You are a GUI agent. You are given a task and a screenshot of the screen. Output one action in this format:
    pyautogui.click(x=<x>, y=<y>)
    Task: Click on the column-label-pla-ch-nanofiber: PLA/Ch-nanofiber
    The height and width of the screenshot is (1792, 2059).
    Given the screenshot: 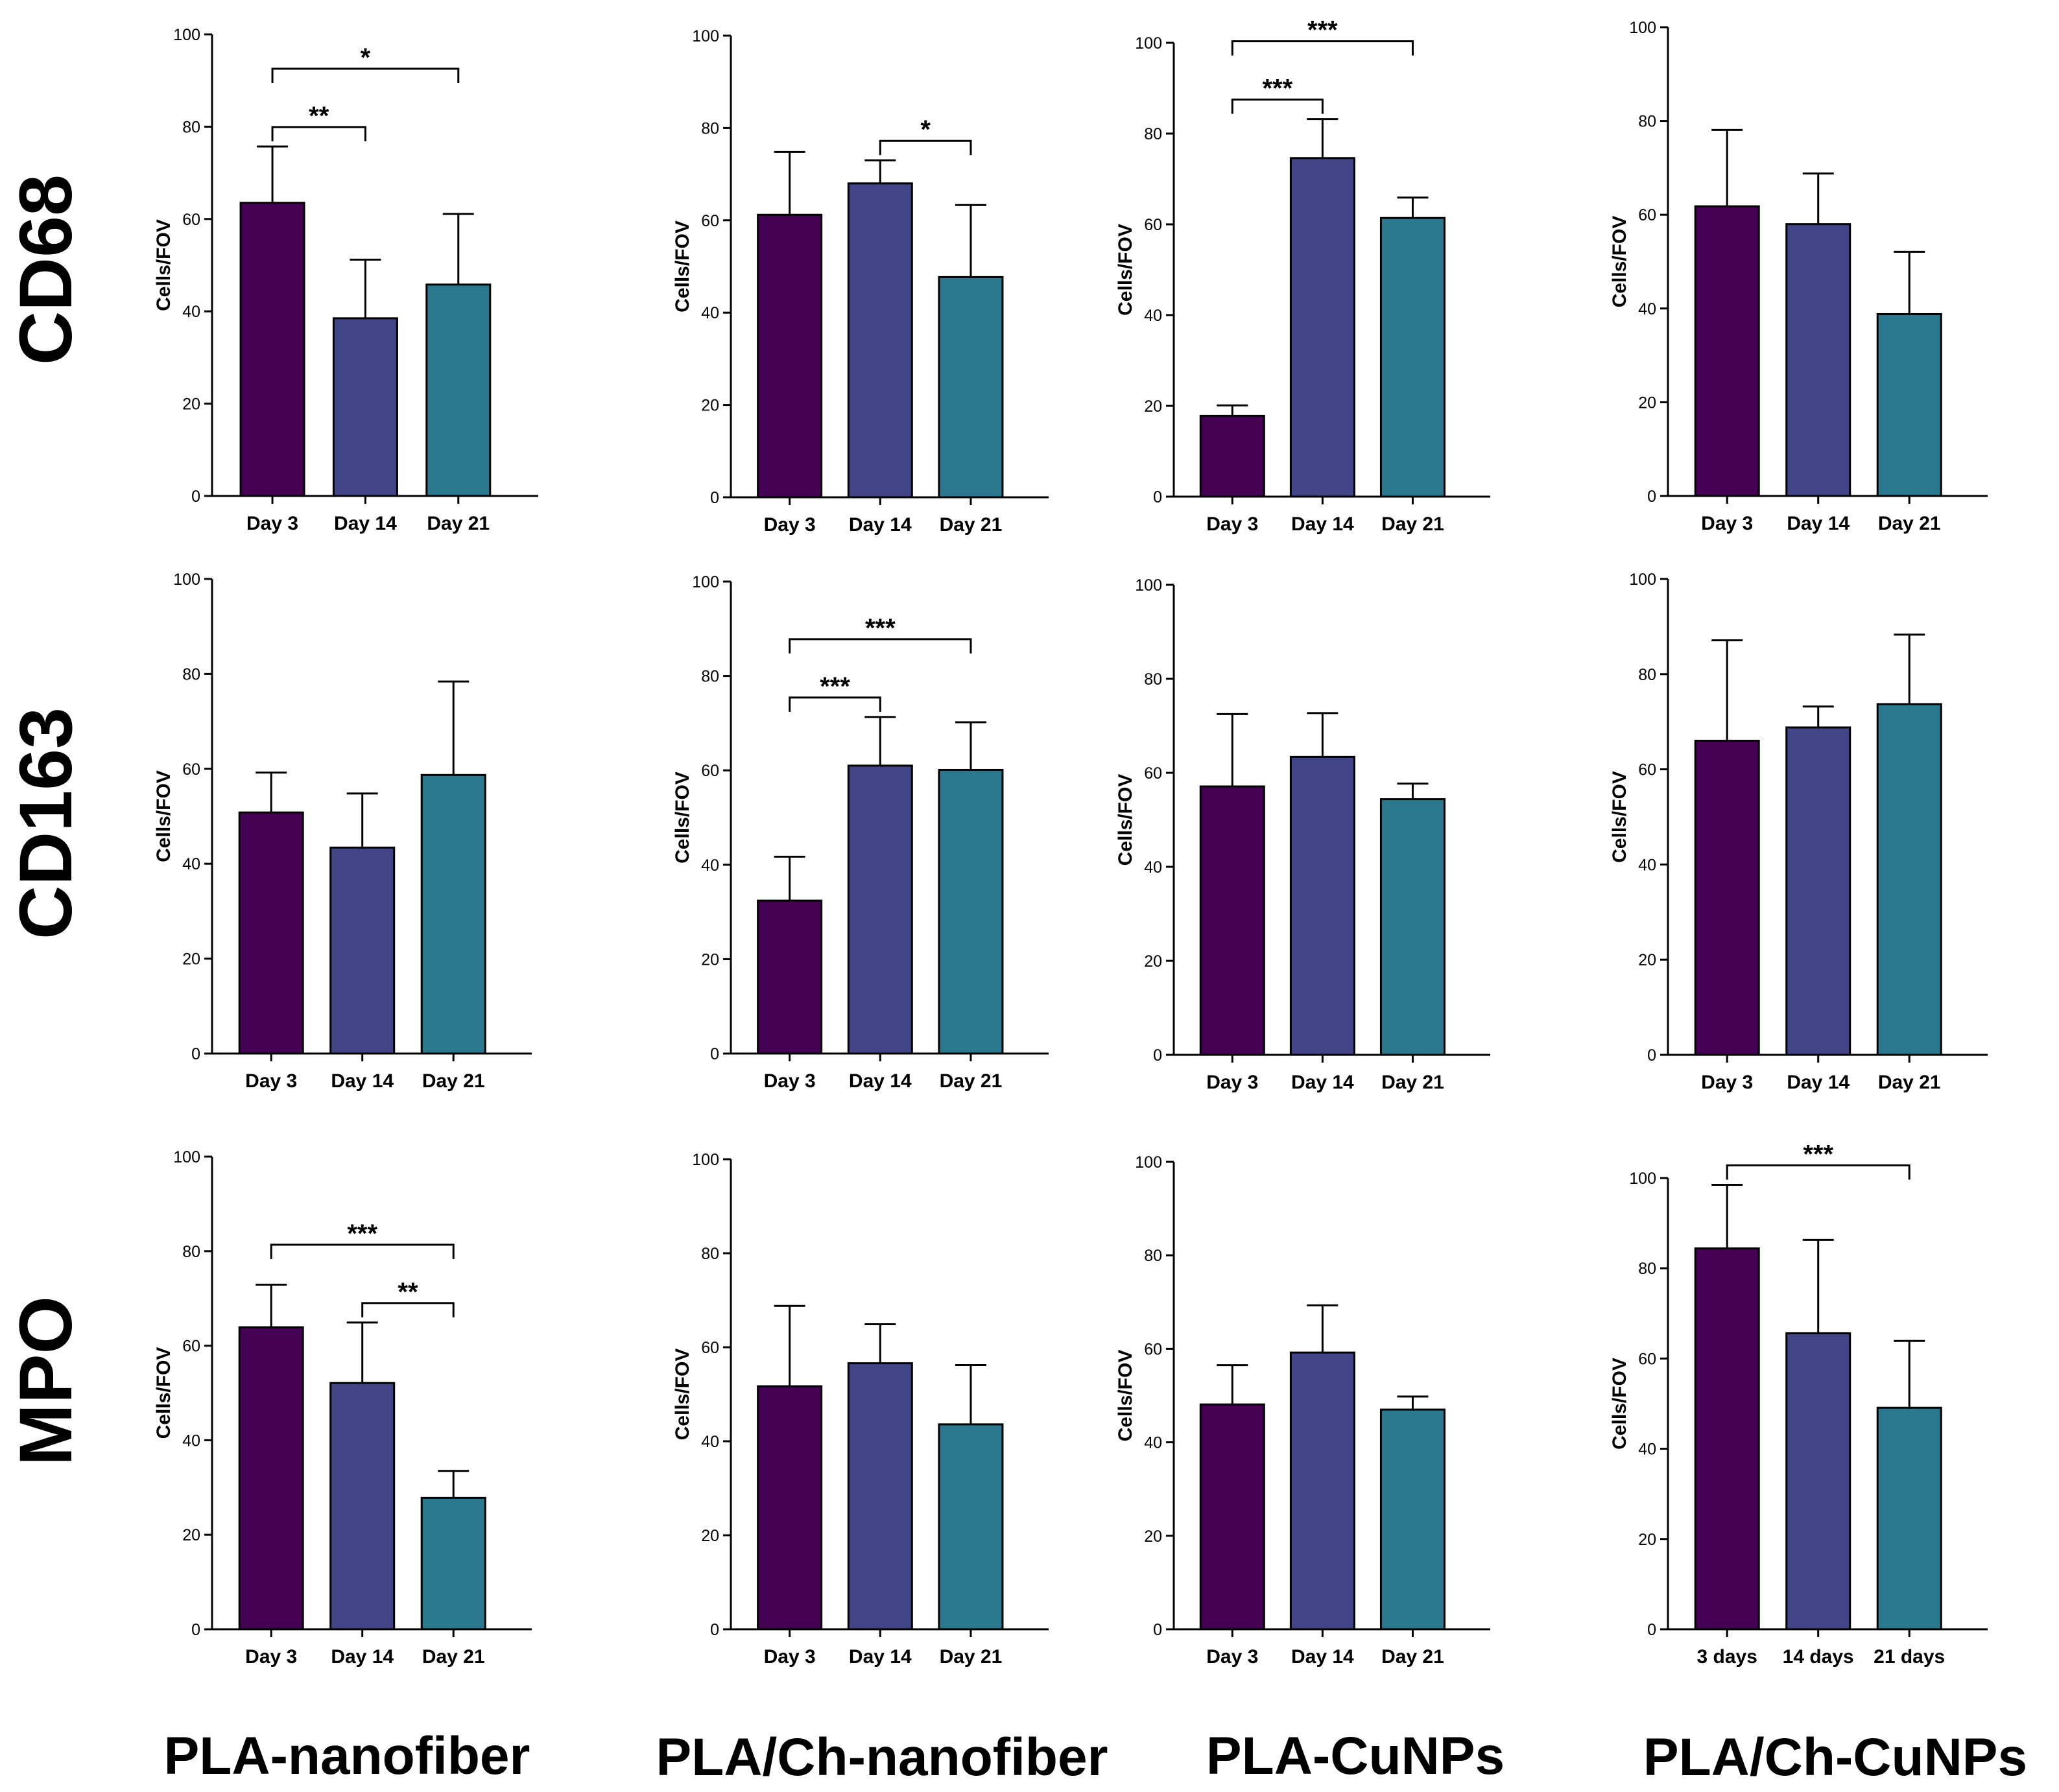 What is the action you would take?
    pyautogui.click(x=882, y=1757)
    